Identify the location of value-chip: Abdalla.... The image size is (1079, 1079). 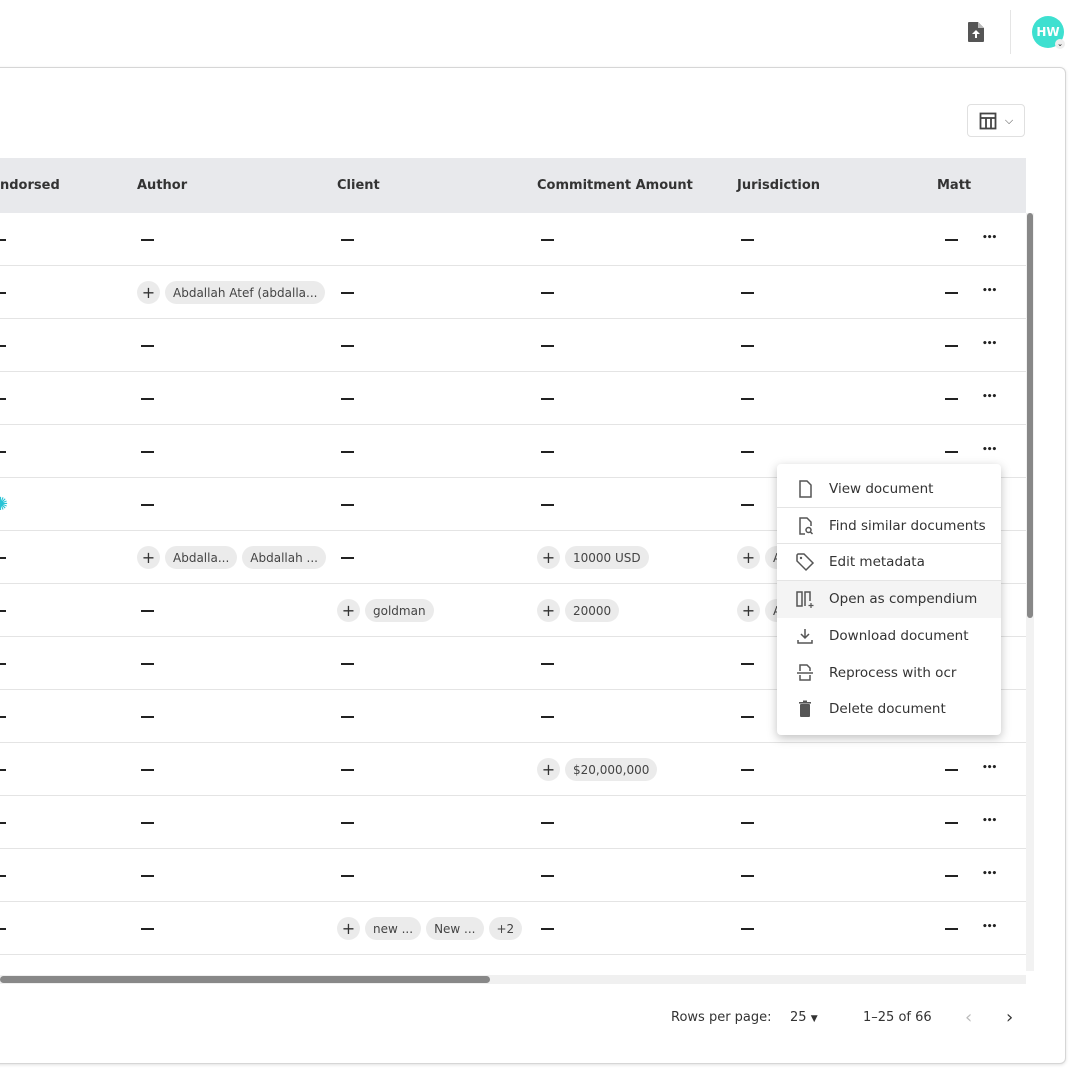
(201, 557).